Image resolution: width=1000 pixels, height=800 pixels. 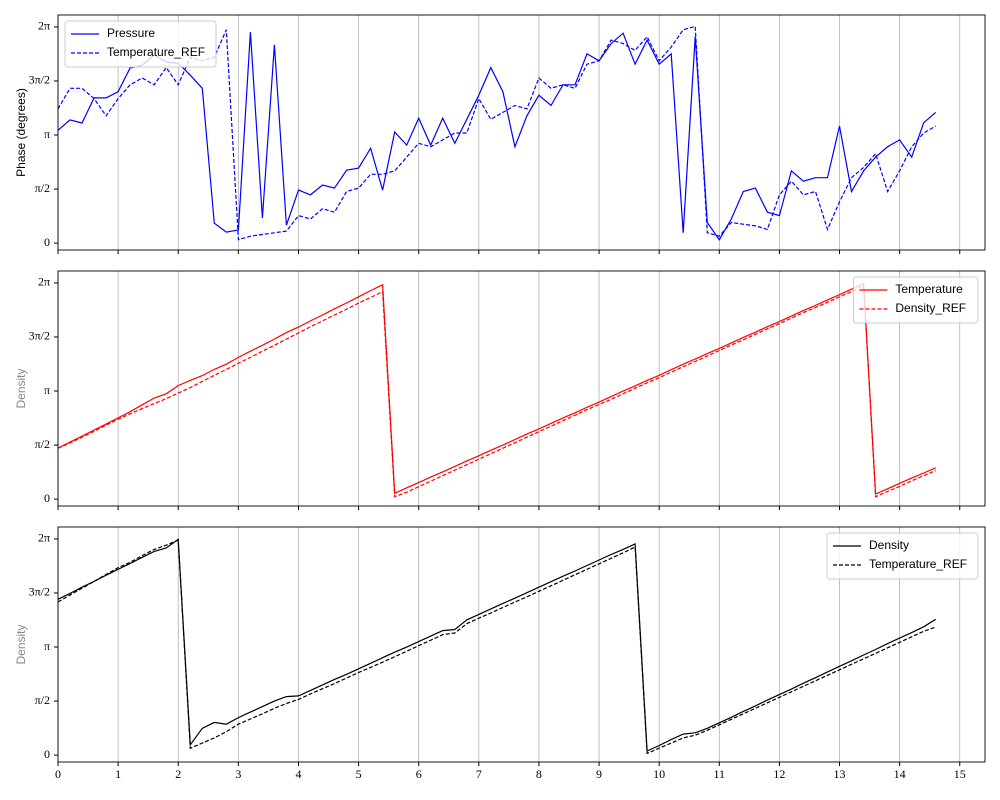 What do you see at coordinates (479, 774) in the screenshot?
I see `x-tick-label: 7` at bounding box center [479, 774].